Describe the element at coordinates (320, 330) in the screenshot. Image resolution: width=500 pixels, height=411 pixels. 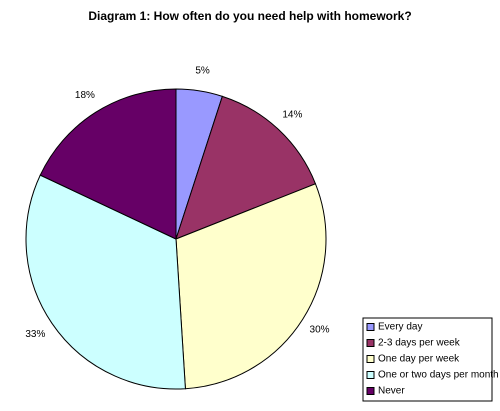
I see `data-label: 30%` at that location.